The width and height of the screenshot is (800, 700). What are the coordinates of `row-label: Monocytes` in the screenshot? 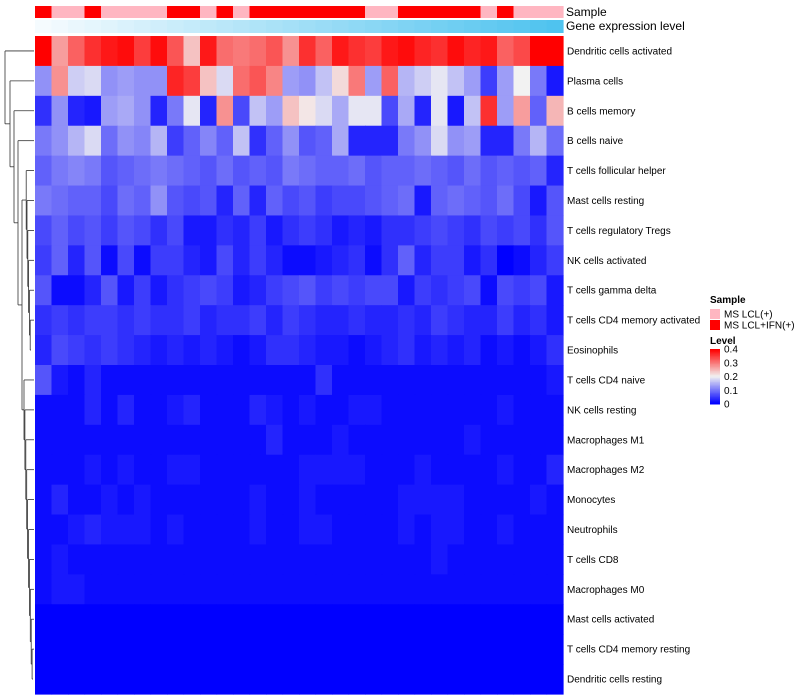 It's located at (591, 500).